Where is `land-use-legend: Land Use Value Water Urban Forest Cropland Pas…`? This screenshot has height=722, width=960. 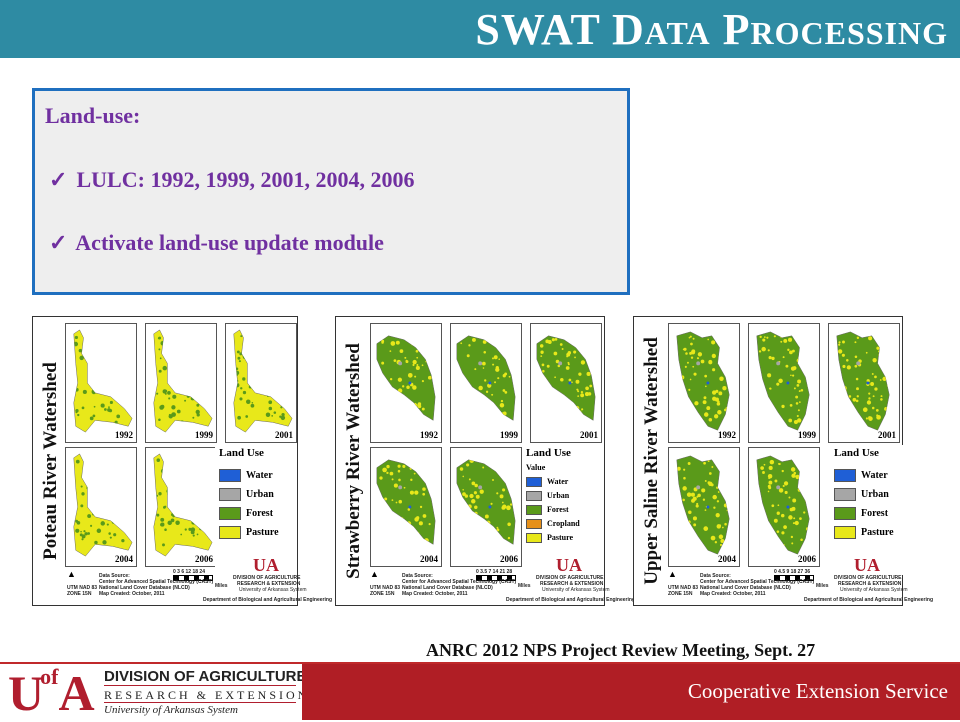 land-use-legend: Land Use Value Water Urban Forest Cropland Pas… is located at coordinates (562, 510).